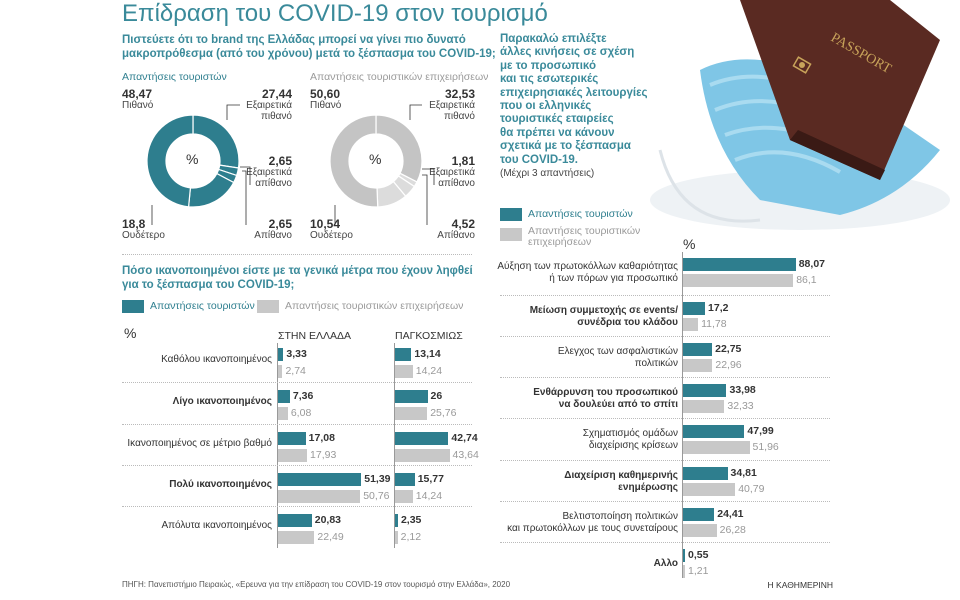  Describe the element at coordinates (277, 445) in the screenshot. I see `axis-line` at that location.